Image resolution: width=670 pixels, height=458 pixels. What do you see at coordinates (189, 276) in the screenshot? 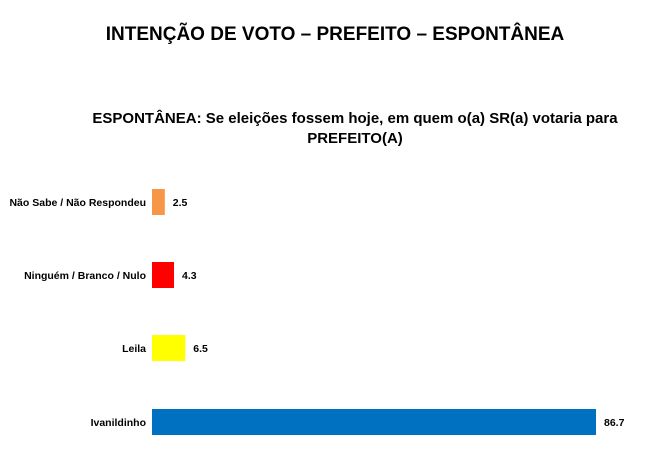
I see `value-label: 4.3` at bounding box center [189, 276].